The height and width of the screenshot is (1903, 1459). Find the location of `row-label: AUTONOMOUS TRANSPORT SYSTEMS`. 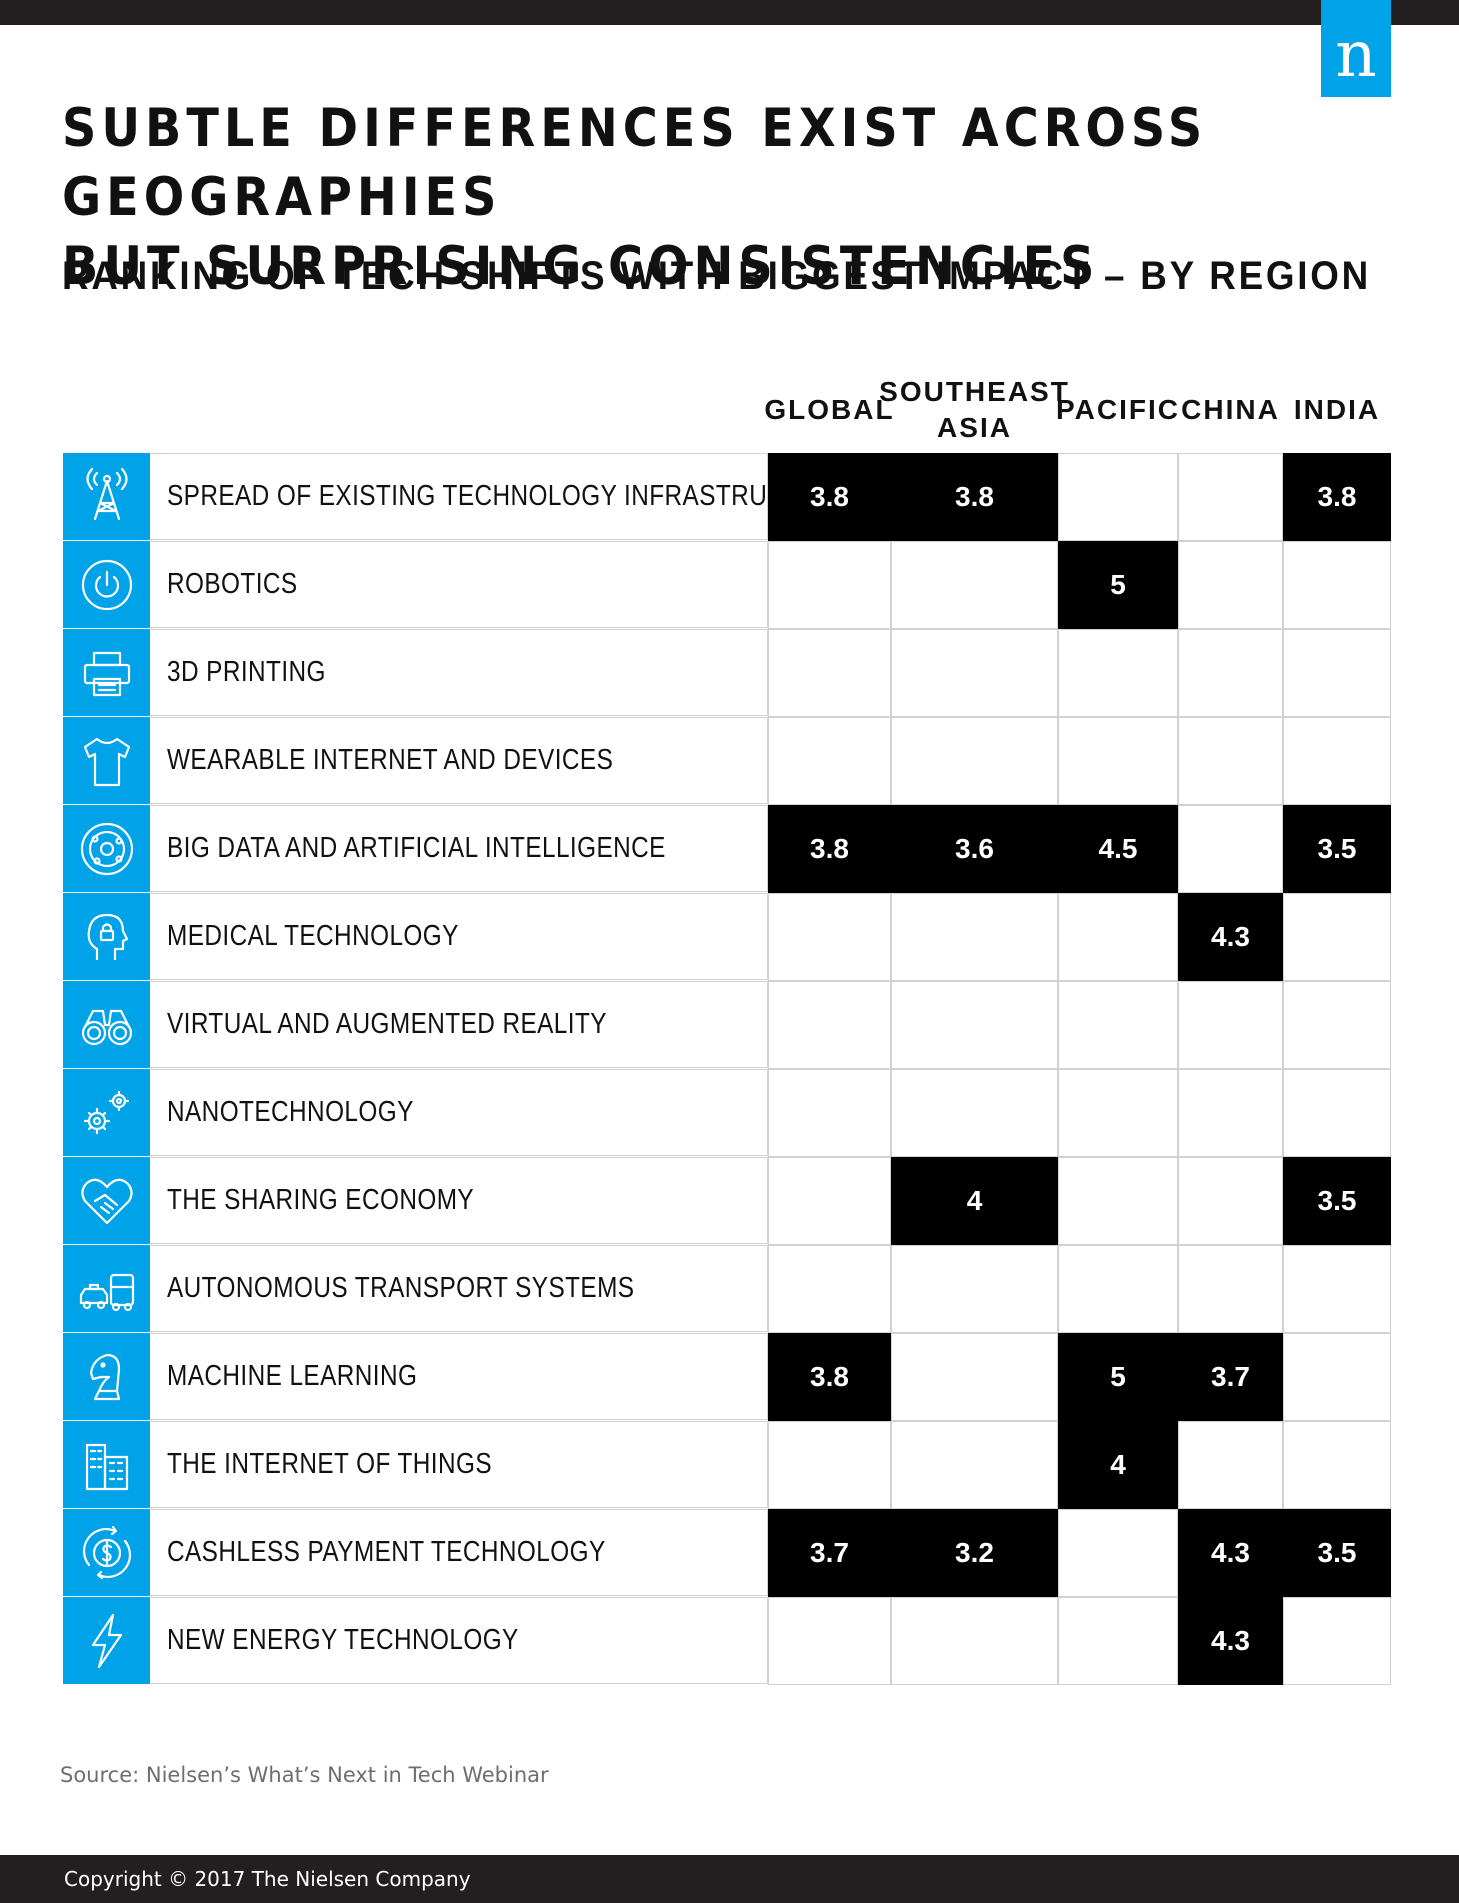

row-label: AUTONOMOUS TRANSPORT SYSTEMS is located at coordinates (459, 1288).